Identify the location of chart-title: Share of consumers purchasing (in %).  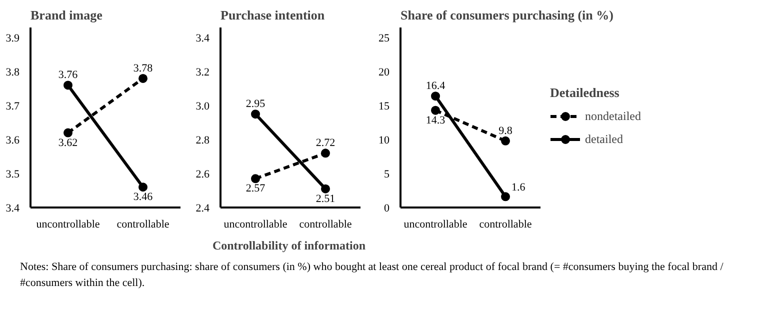
(507, 15).